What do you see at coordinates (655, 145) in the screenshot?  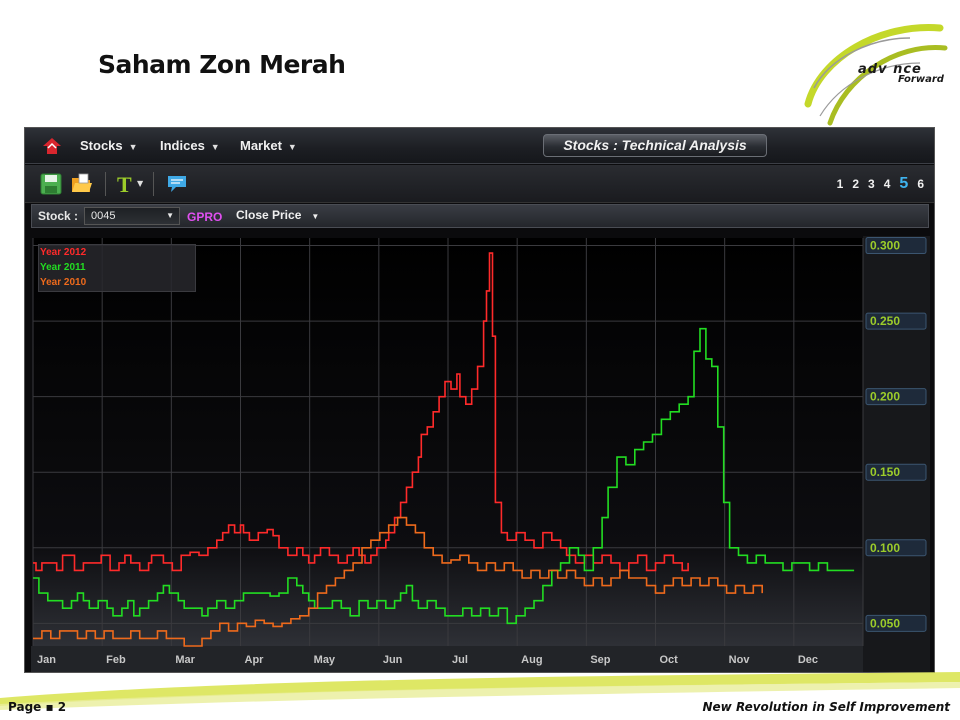 I see `panel-title: Stocks : Technical Analysis` at bounding box center [655, 145].